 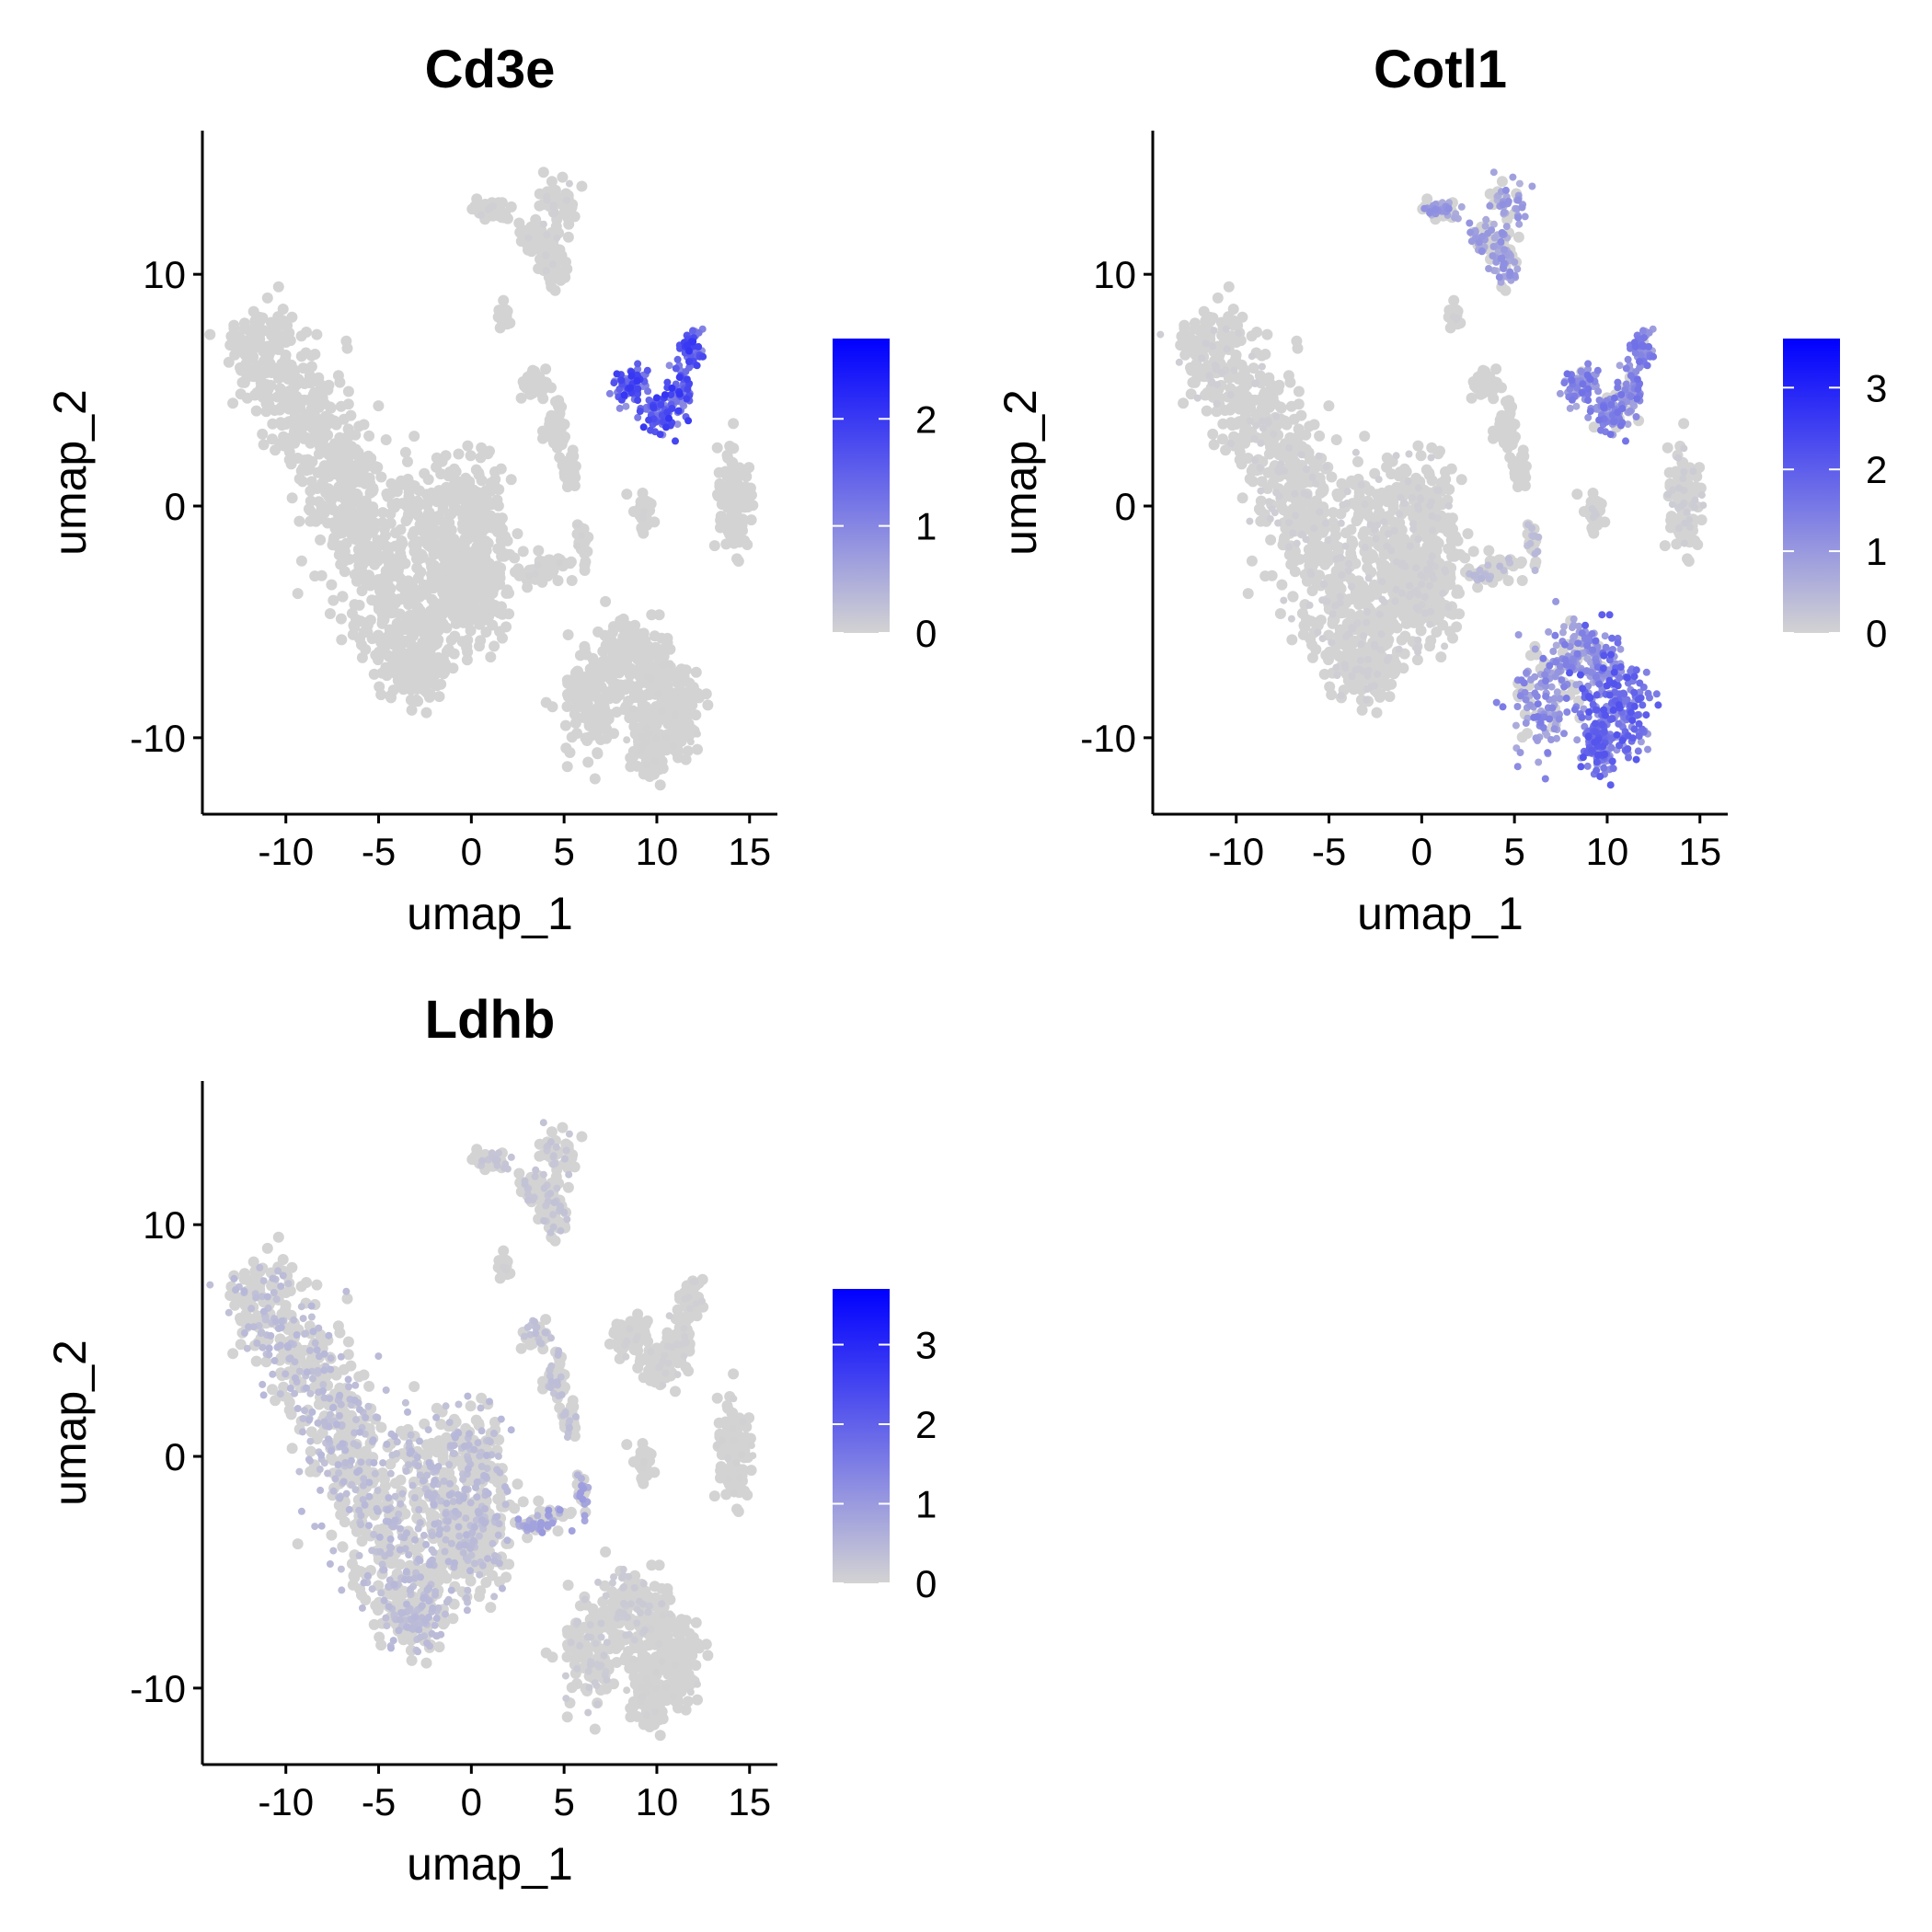 I want to click on panel-title: Cotl1, so click(x=1440, y=69).